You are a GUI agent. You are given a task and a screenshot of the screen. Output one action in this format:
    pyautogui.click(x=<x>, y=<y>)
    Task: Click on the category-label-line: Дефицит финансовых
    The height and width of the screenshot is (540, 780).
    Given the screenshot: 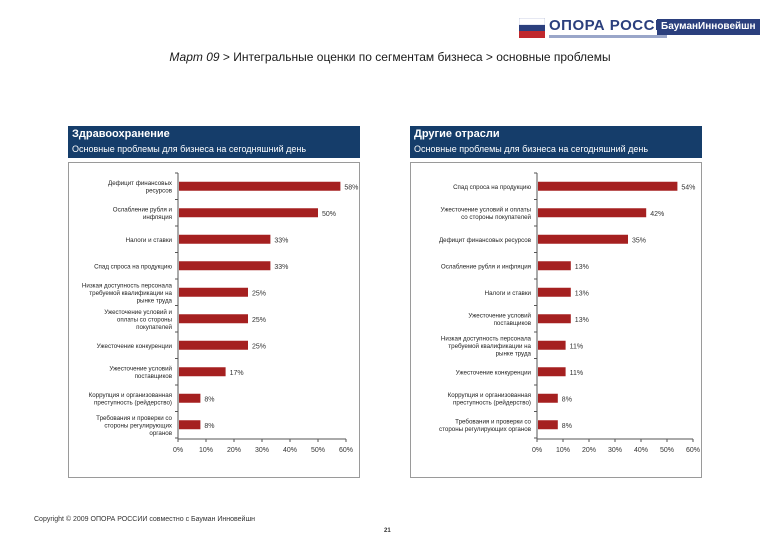 What is the action you would take?
    pyautogui.click(x=140, y=183)
    